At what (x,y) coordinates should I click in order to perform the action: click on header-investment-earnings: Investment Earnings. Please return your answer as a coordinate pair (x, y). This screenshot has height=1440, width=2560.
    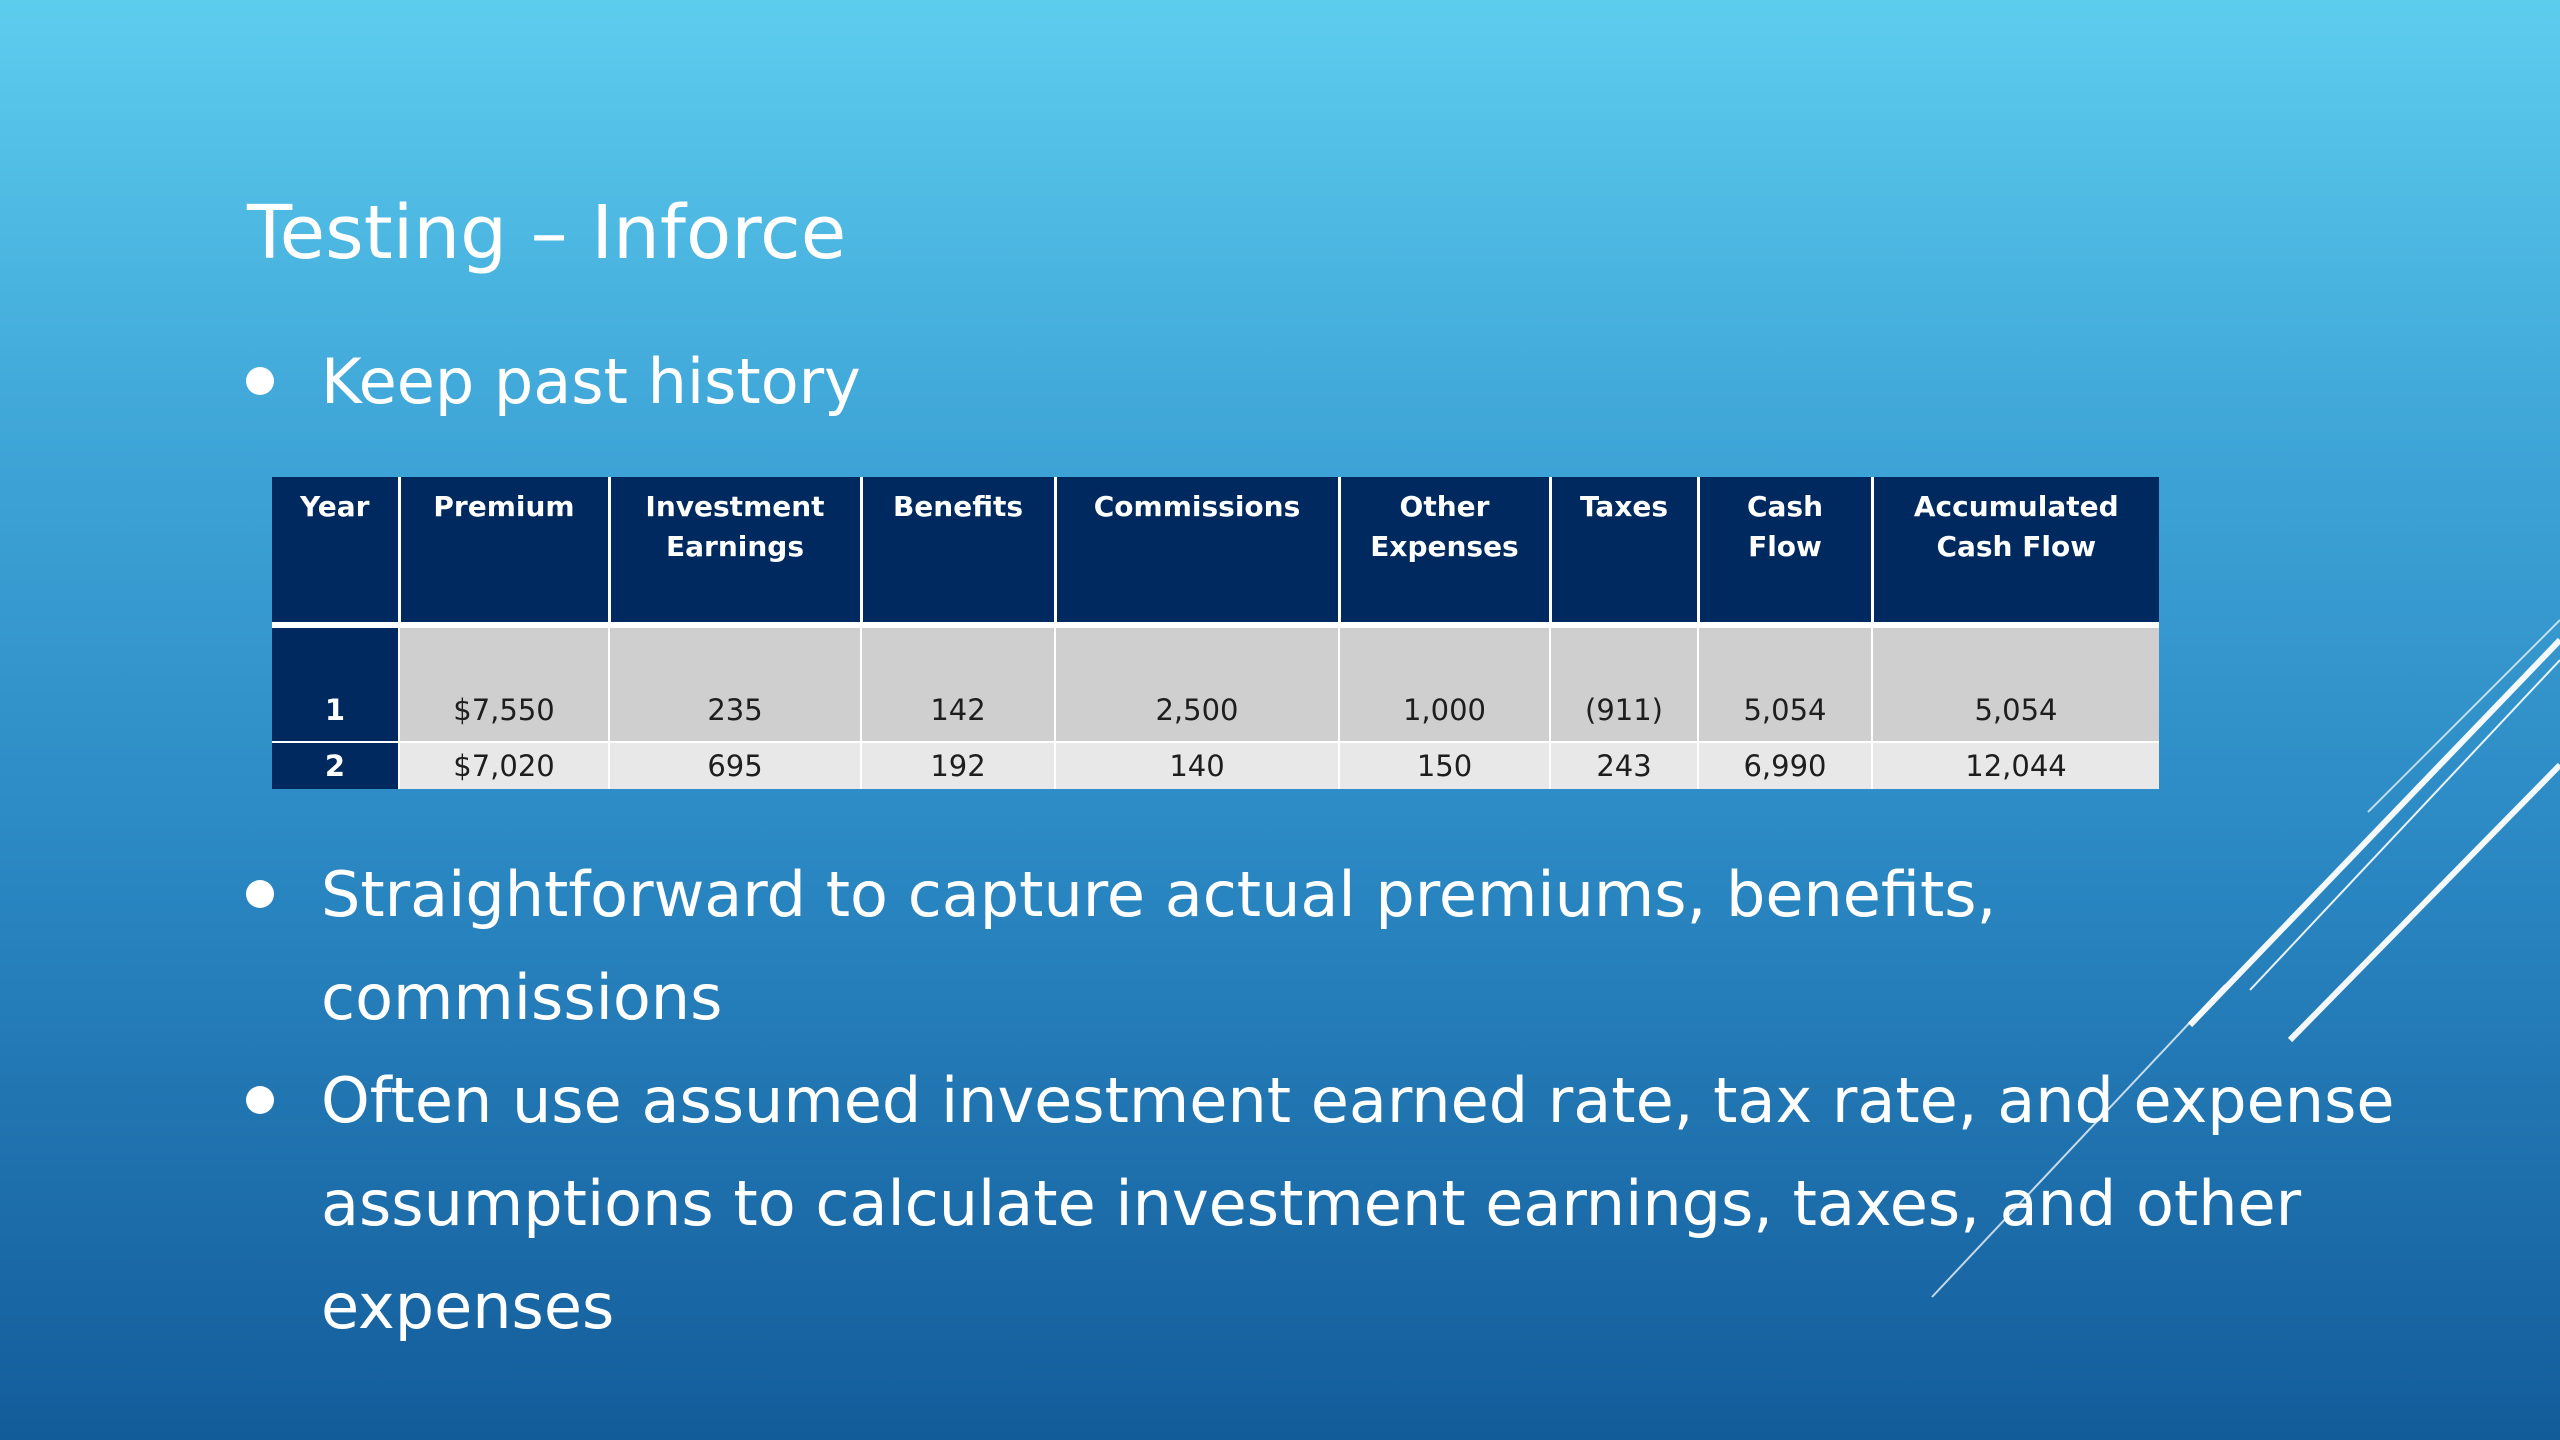
    Looking at the image, I should click on (734, 552).